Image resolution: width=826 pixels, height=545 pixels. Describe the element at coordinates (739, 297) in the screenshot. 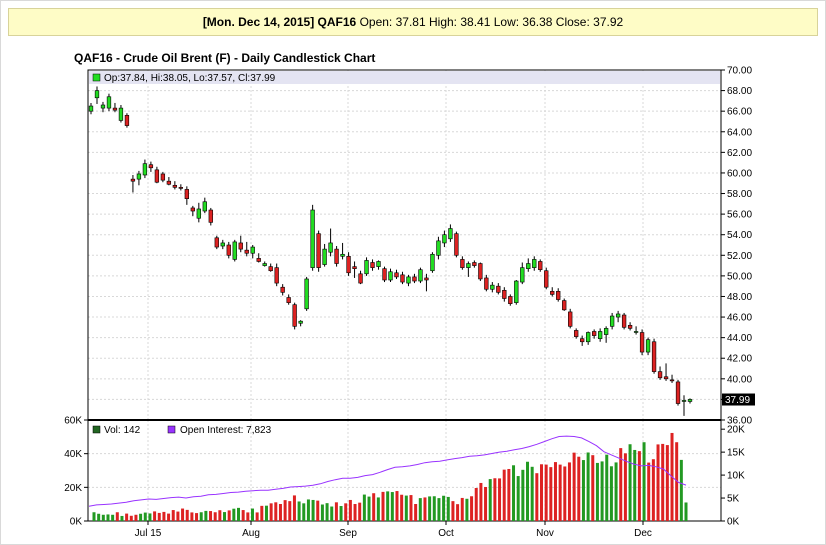

I see `price-tick-label: 48.00` at that location.